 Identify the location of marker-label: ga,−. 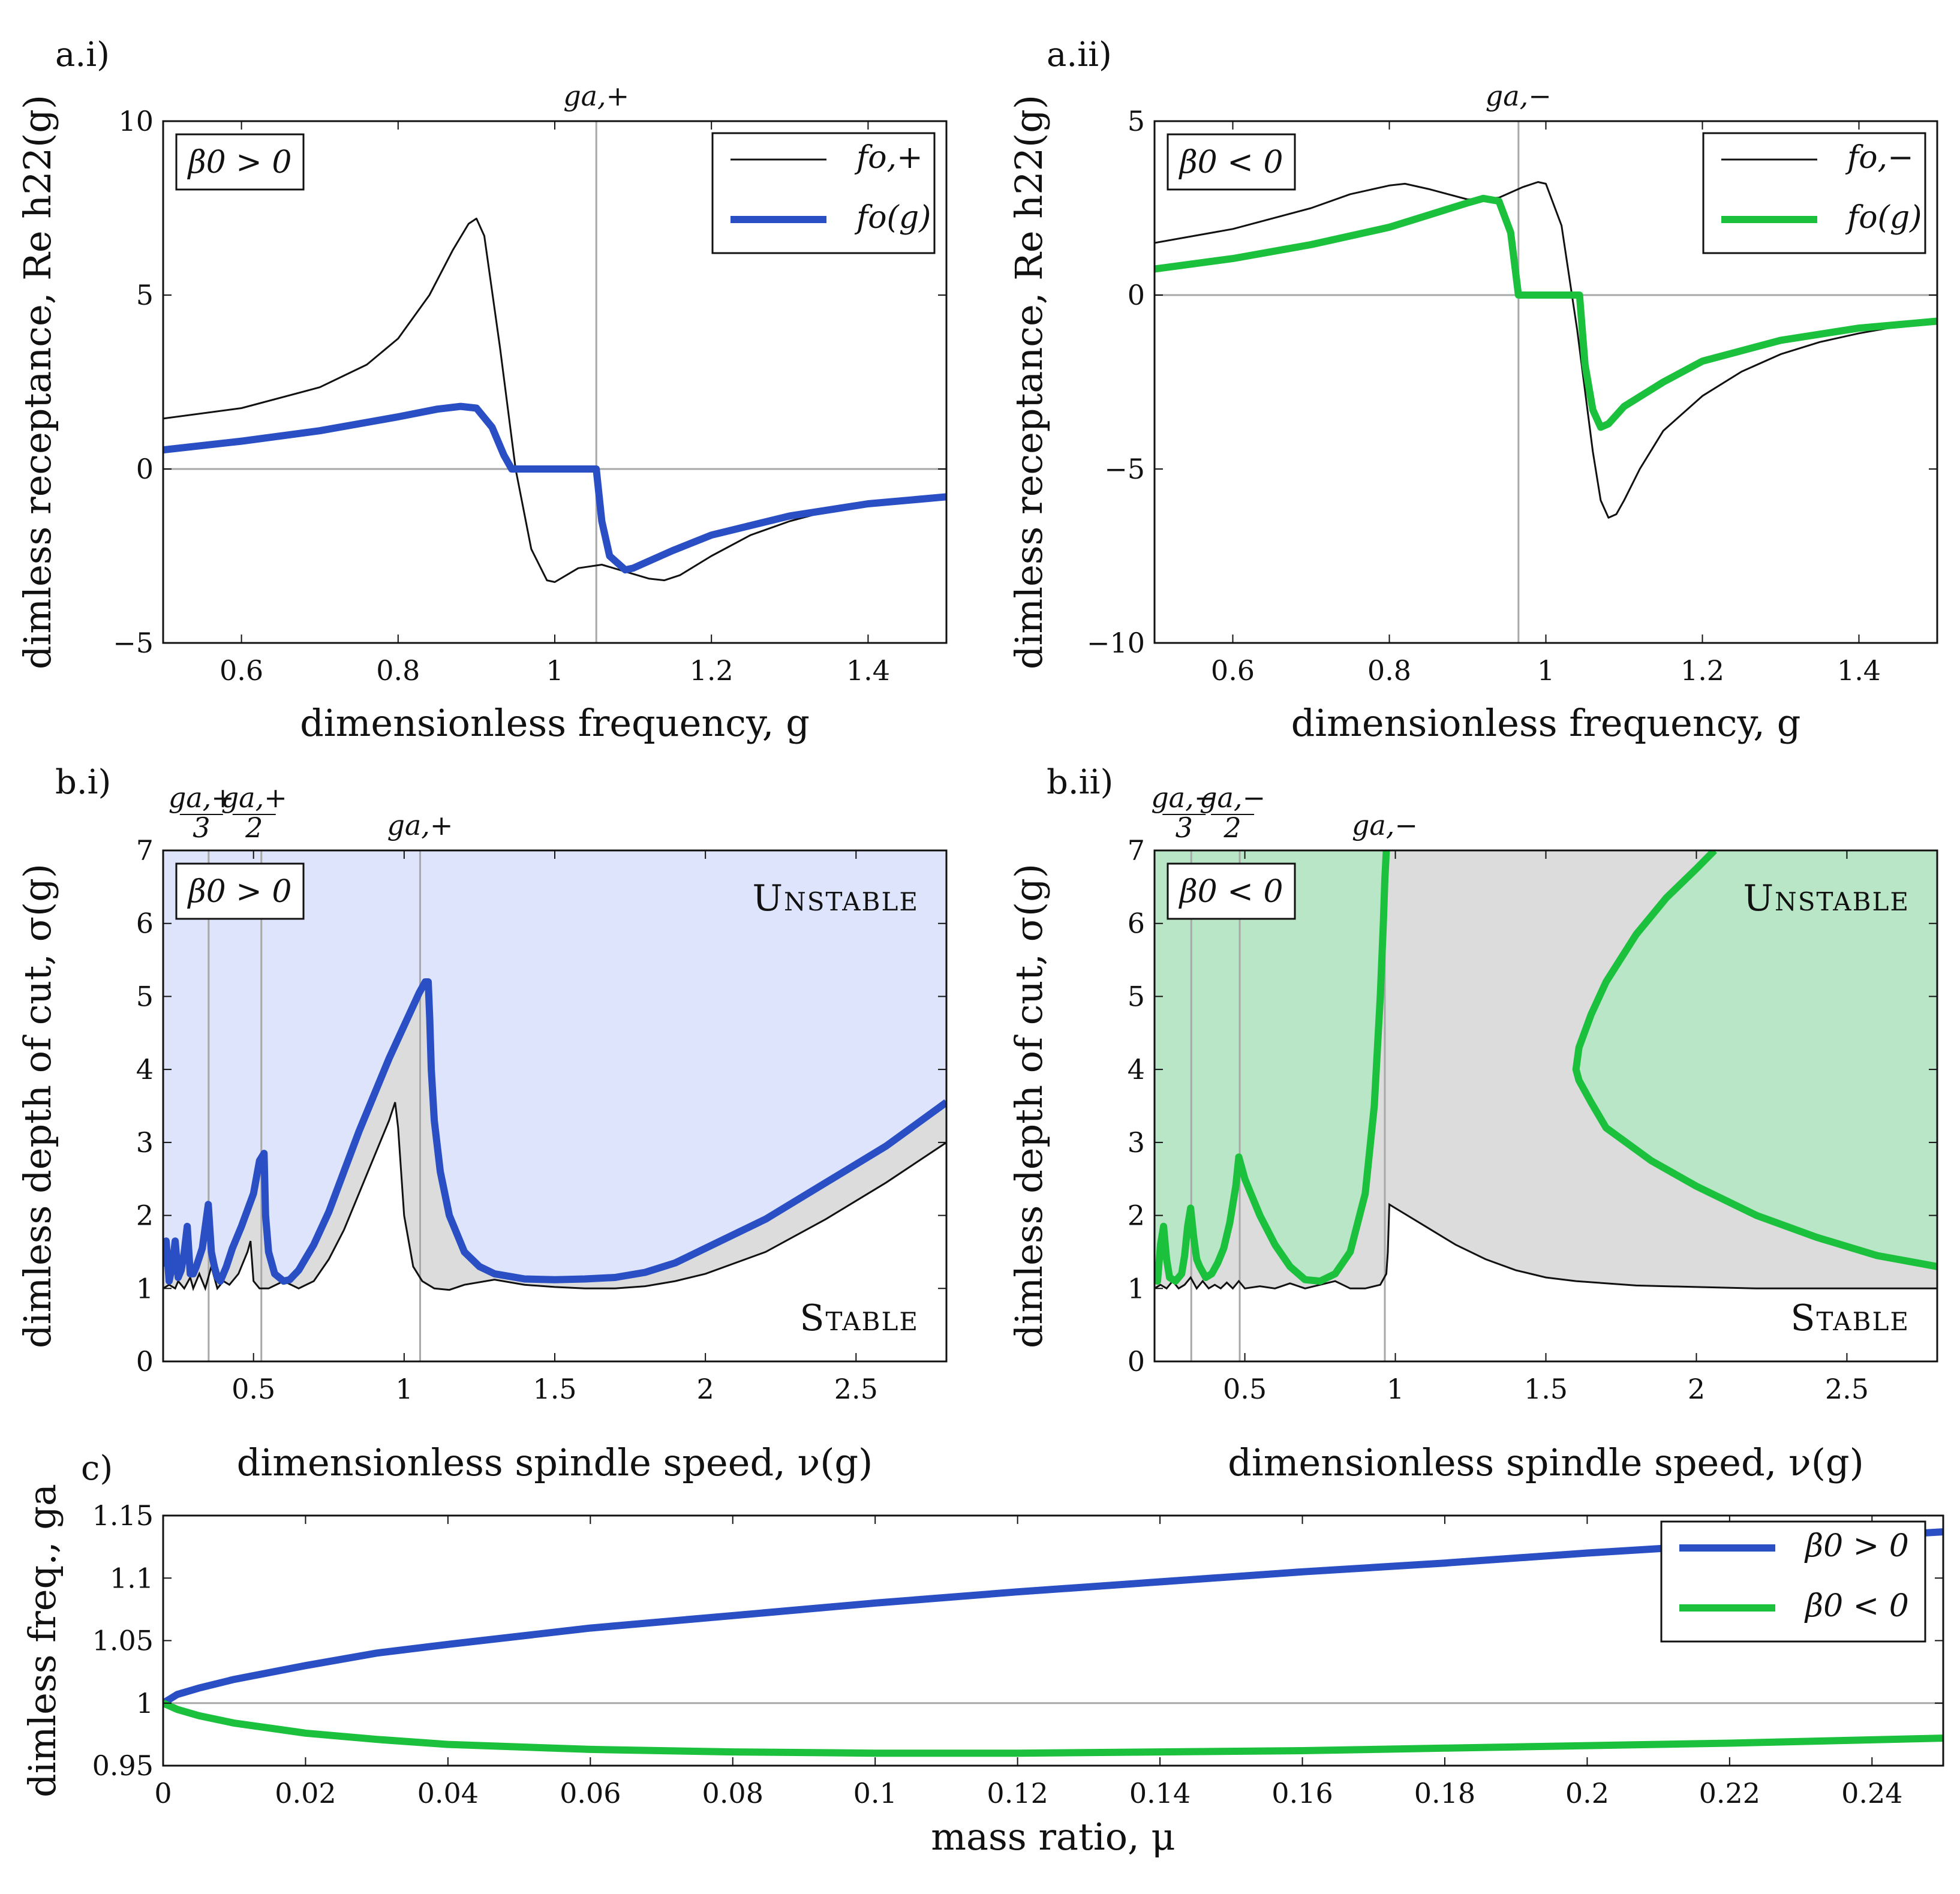
(1385, 825).